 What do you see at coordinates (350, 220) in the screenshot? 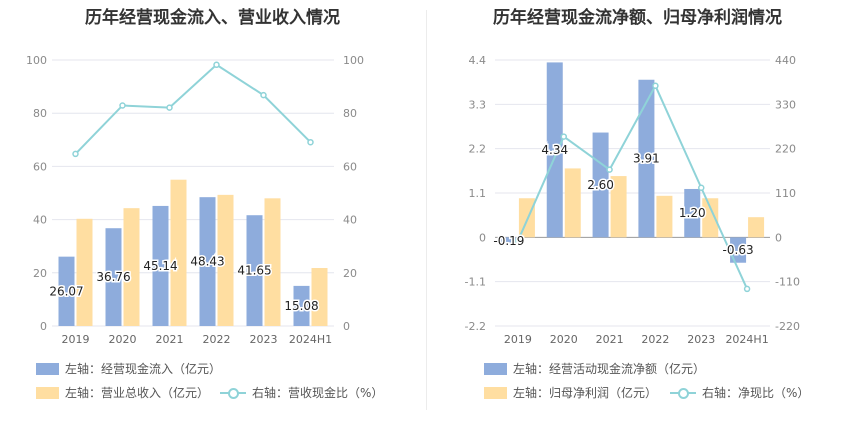
I see `right-axis-tick: 40` at bounding box center [350, 220].